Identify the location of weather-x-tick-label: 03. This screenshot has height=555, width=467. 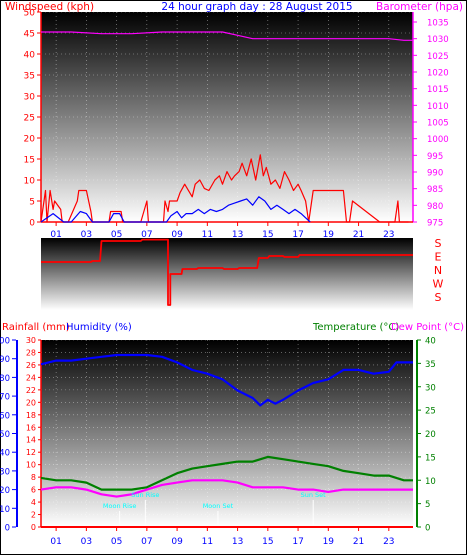
(86, 542).